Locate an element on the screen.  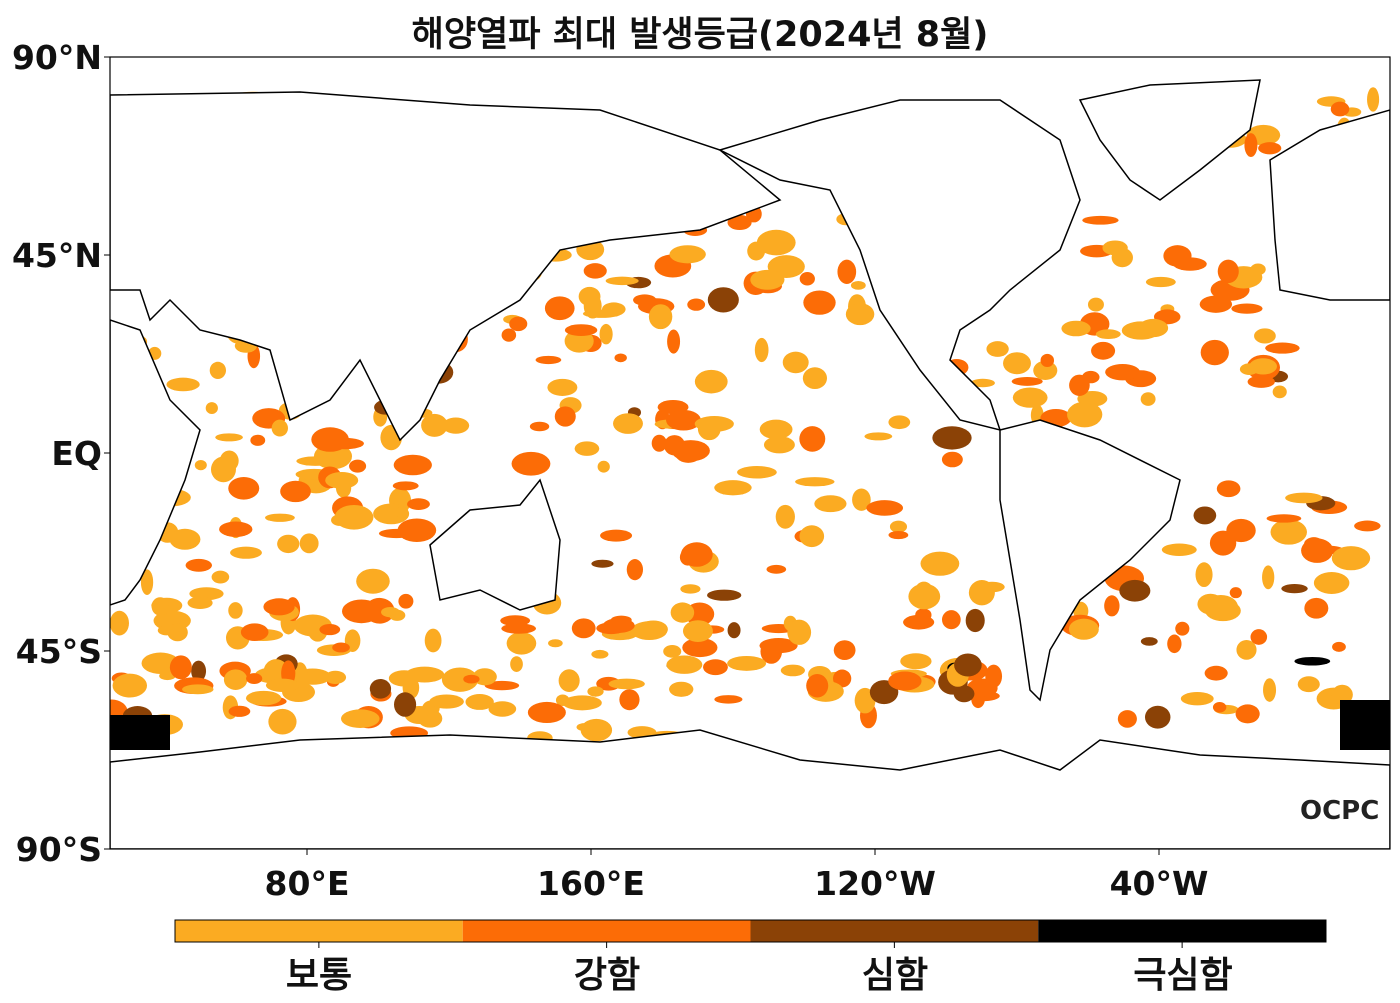
colorbar-frame is located at coordinates (750, 931).